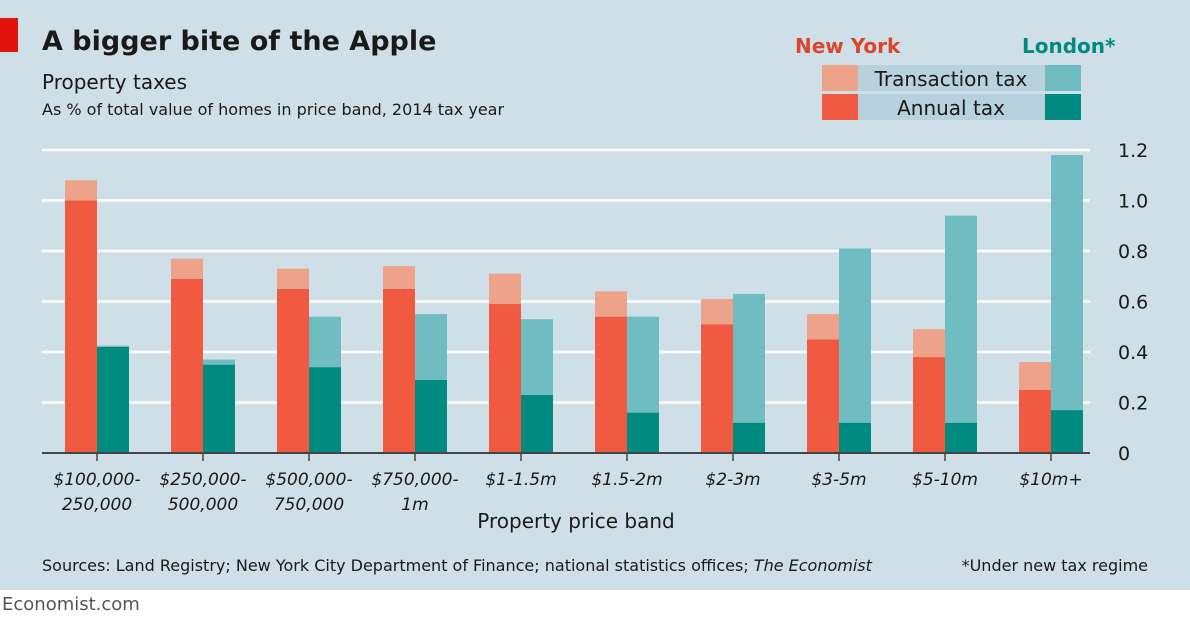 The height and width of the screenshot is (624, 1190). What do you see at coordinates (1054, 565) in the screenshot?
I see `footnote: *Under new tax regime` at bounding box center [1054, 565].